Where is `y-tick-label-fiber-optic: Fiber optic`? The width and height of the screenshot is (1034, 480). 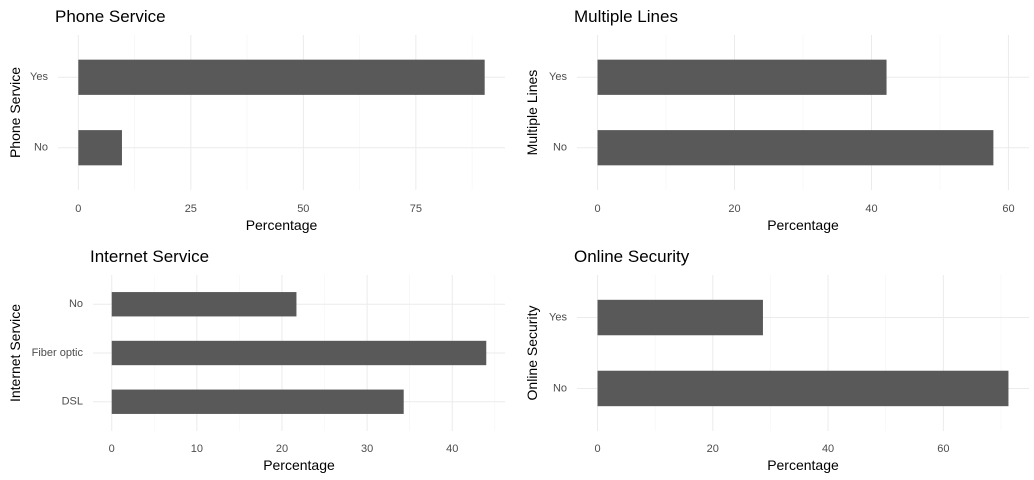
y-tick-label-fiber-optic: Fiber optic is located at coordinates (58, 353).